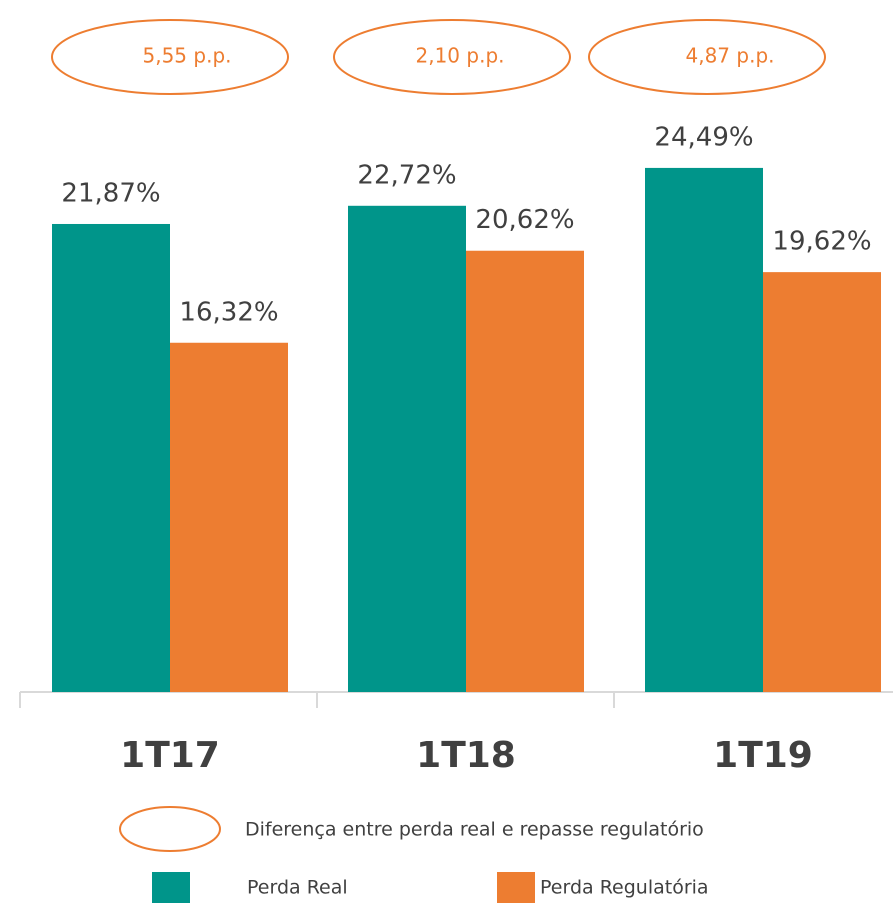  What do you see at coordinates (466, 755) in the screenshot?
I see `x-tick-label: 1T18` at bounding box center [466, 755].